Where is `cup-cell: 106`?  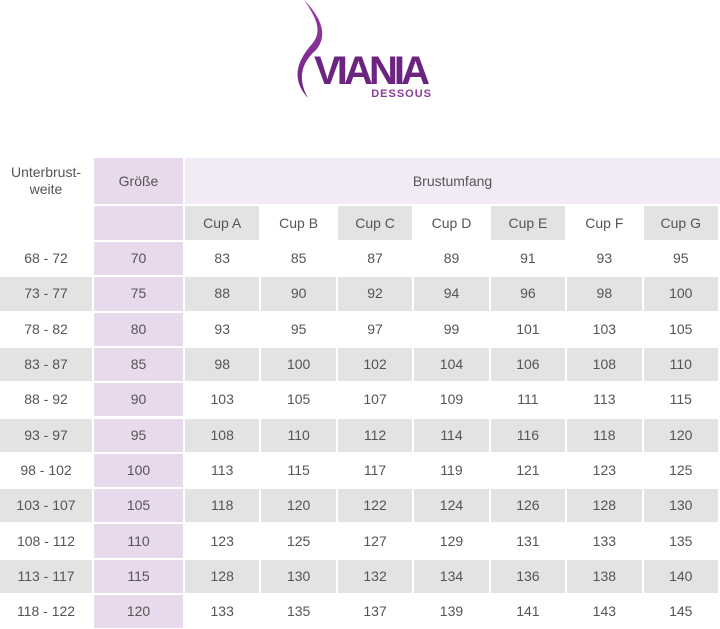
cup-cell: 106 is located at coordinates (528, 364).